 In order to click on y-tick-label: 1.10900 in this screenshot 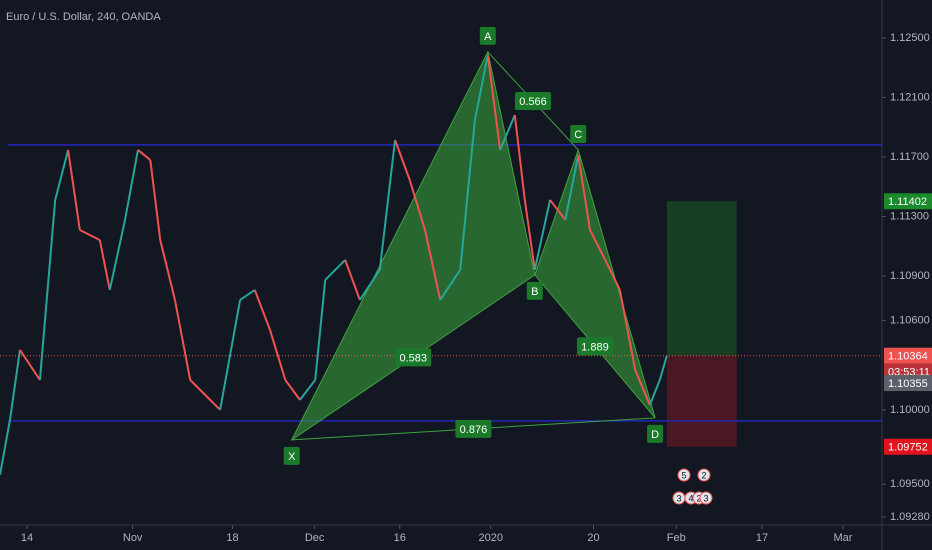, I will do `click(910, 276)`.